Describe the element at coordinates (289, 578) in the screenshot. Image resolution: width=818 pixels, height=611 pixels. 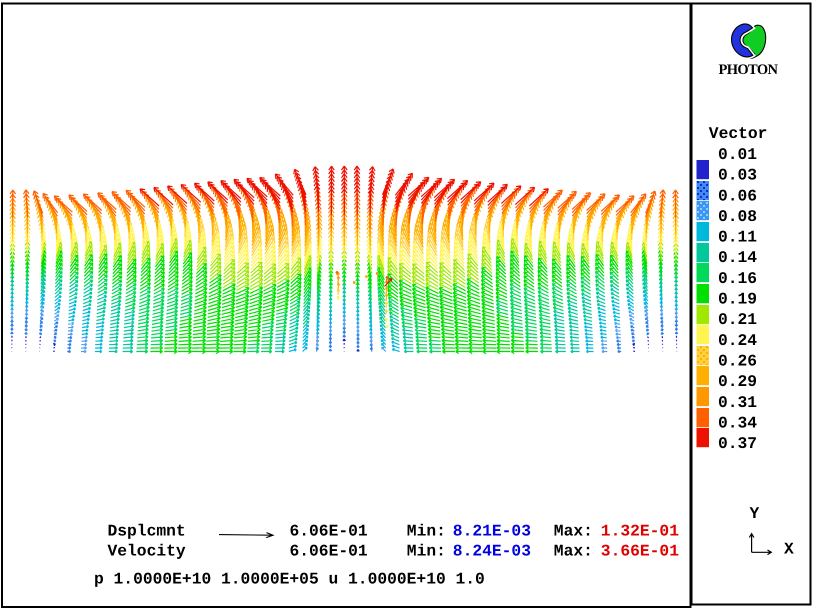
I see `svg-text:p 1.0000E+10 1.0000E+05 u 1.00: p 1.0000E+10 1.0000E+05 u 1.0000E+10 1.0` at that location.